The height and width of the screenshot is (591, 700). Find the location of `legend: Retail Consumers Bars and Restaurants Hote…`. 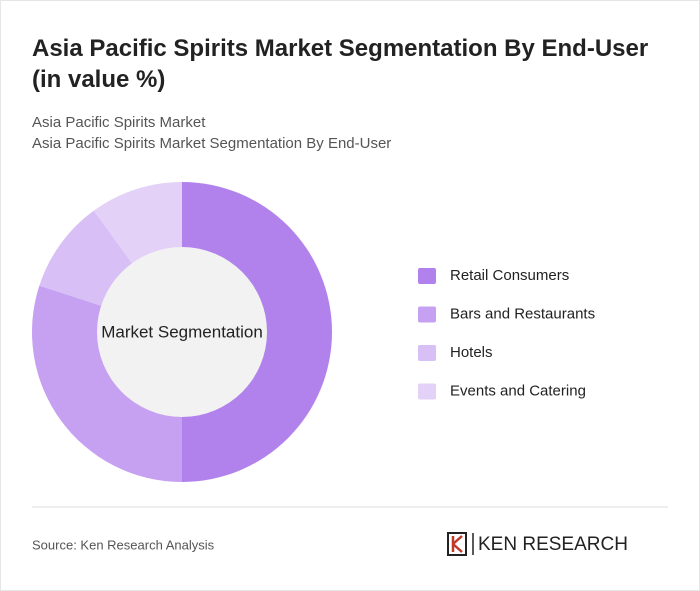

legend: Retail Consumers Bars and Restaurants Hote… is located at coordinates (506, 333).